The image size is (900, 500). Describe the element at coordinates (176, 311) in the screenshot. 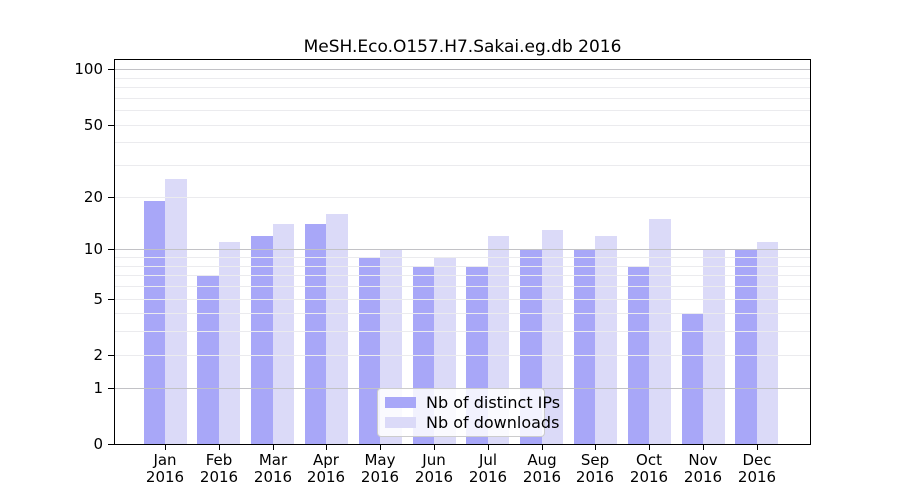

I see `bar-downloads-jan` at that location.